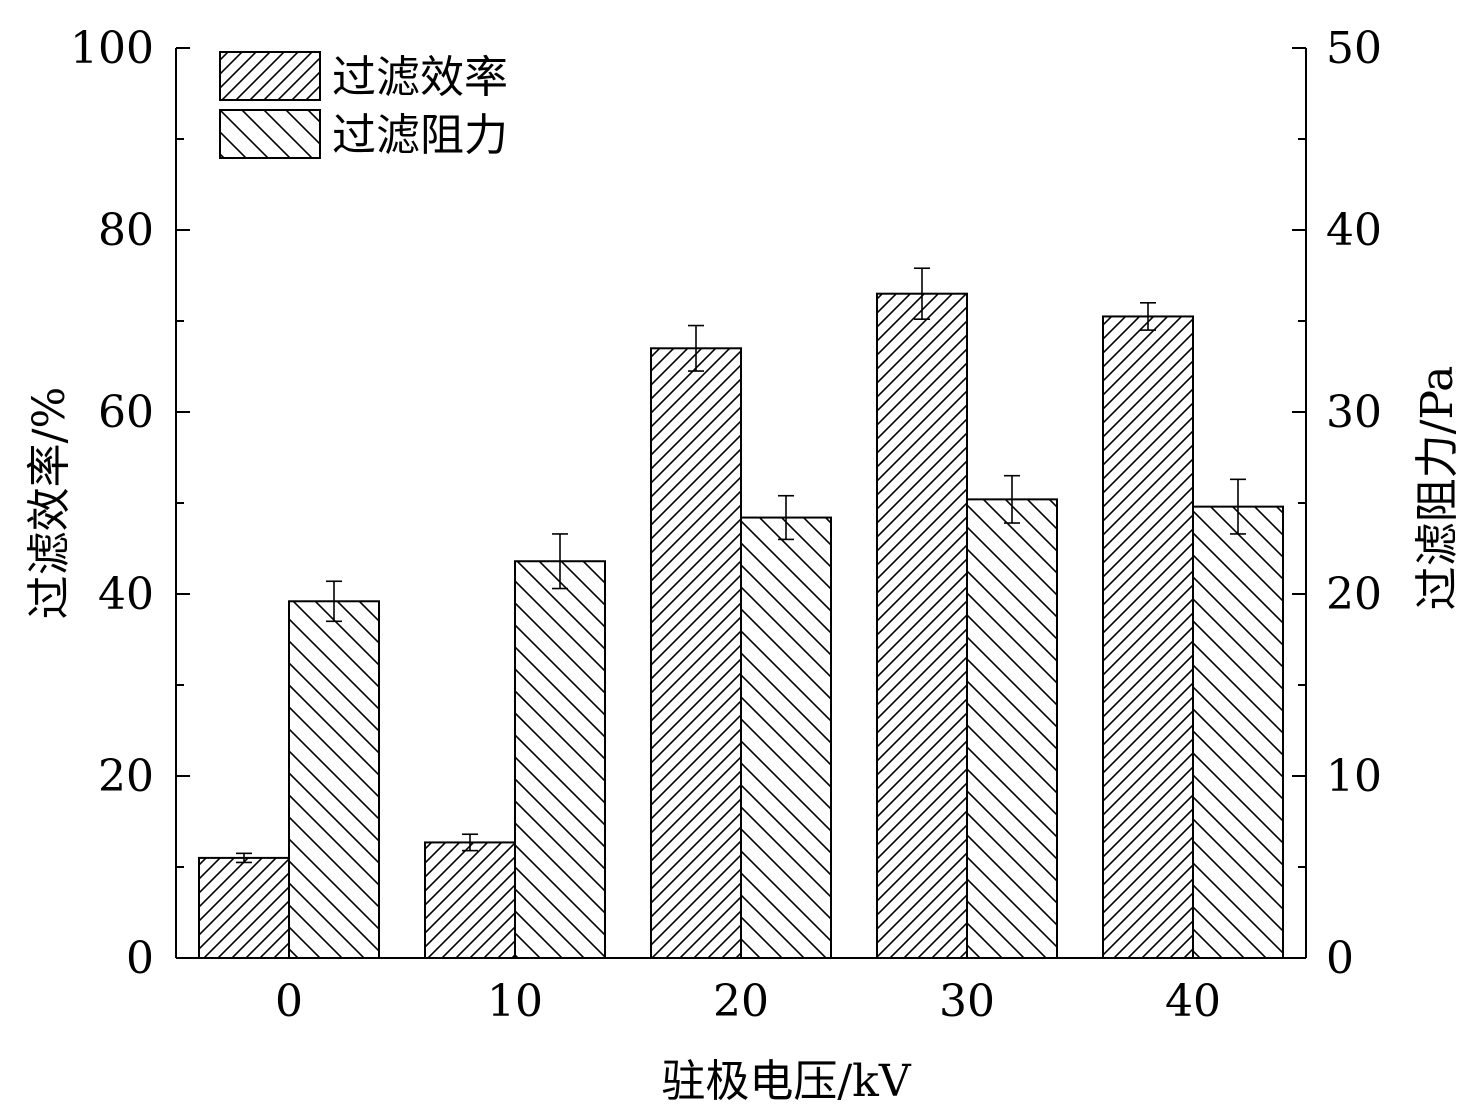  What do you see at coordinates (1354, 412) in the screenshot?
I see `y-right-tick-label: 30` at bounding box center [1354, 412].